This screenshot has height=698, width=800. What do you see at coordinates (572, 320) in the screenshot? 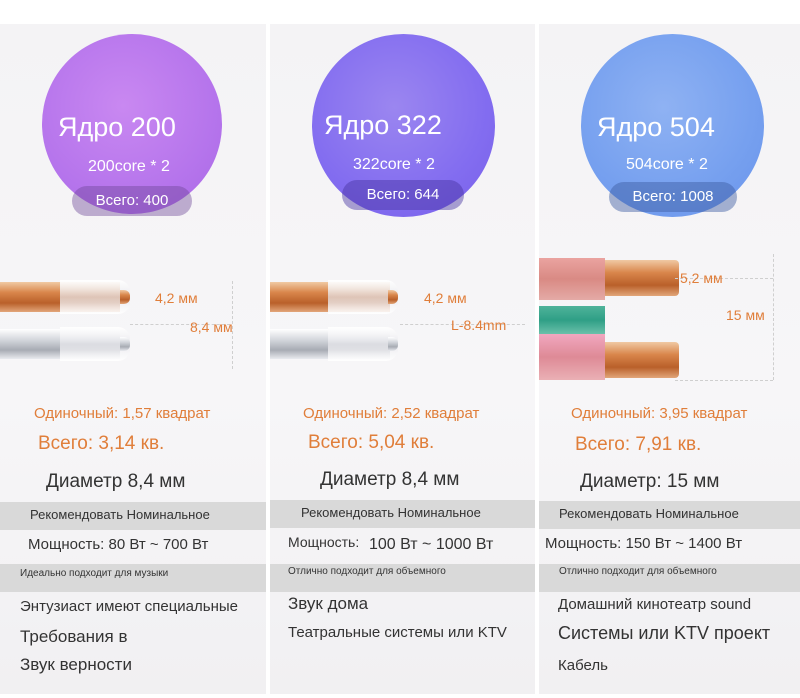
I see `green-stripe` at bounding box center [572, 320].